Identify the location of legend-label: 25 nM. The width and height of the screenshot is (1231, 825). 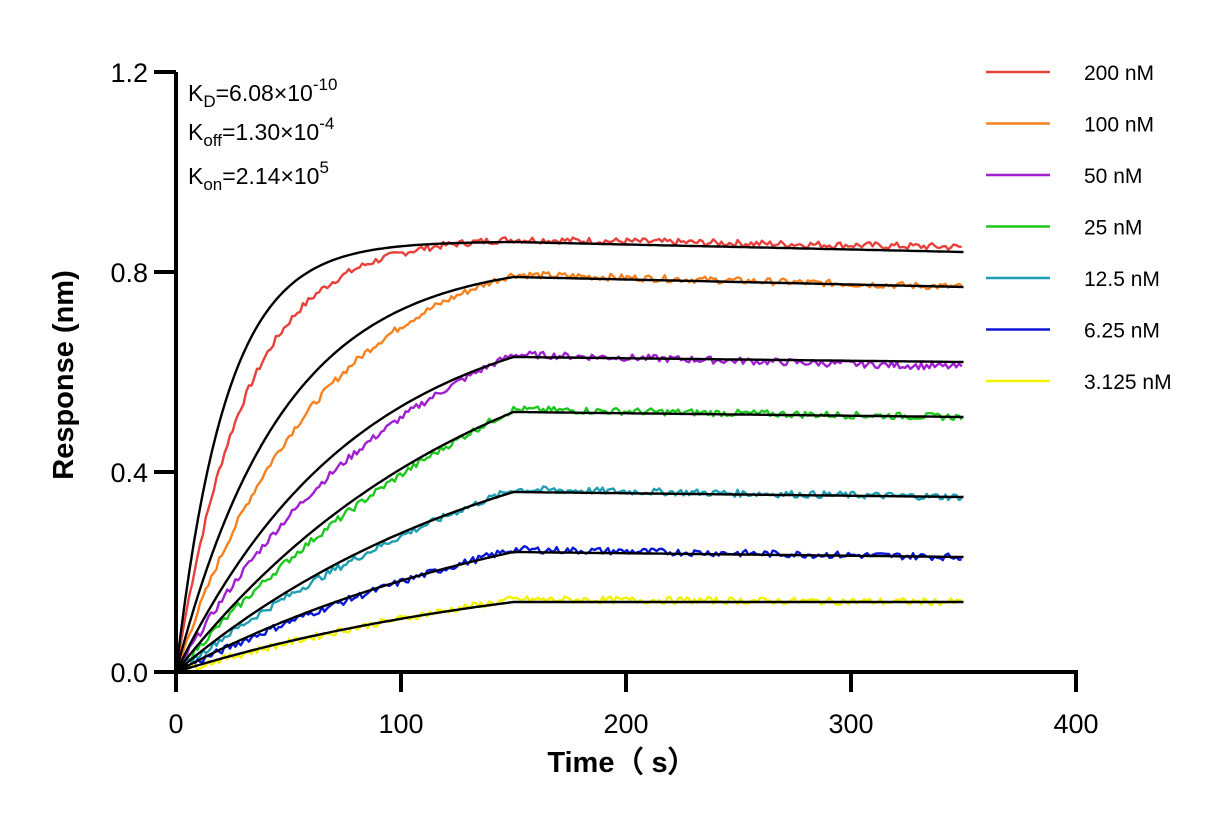
(1113, 228).